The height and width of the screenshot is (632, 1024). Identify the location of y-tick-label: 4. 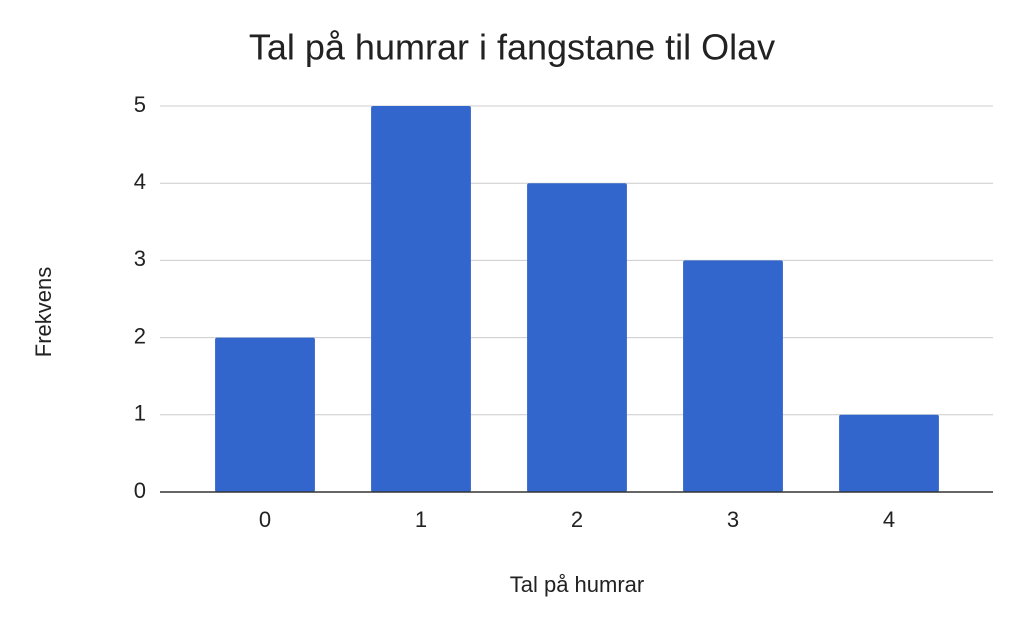
(140, 181).